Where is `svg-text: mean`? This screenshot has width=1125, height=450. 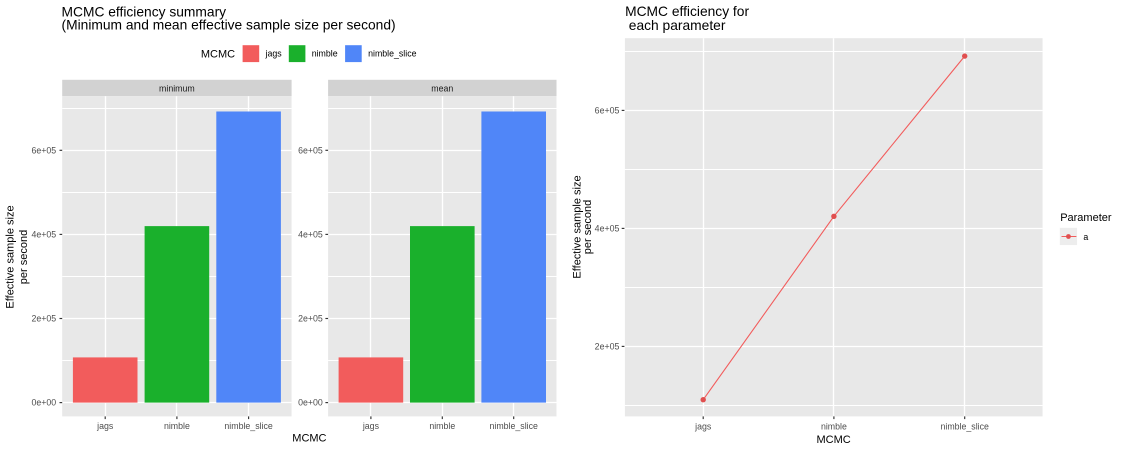 svg-text: mean is located at coordinates (442, 88).